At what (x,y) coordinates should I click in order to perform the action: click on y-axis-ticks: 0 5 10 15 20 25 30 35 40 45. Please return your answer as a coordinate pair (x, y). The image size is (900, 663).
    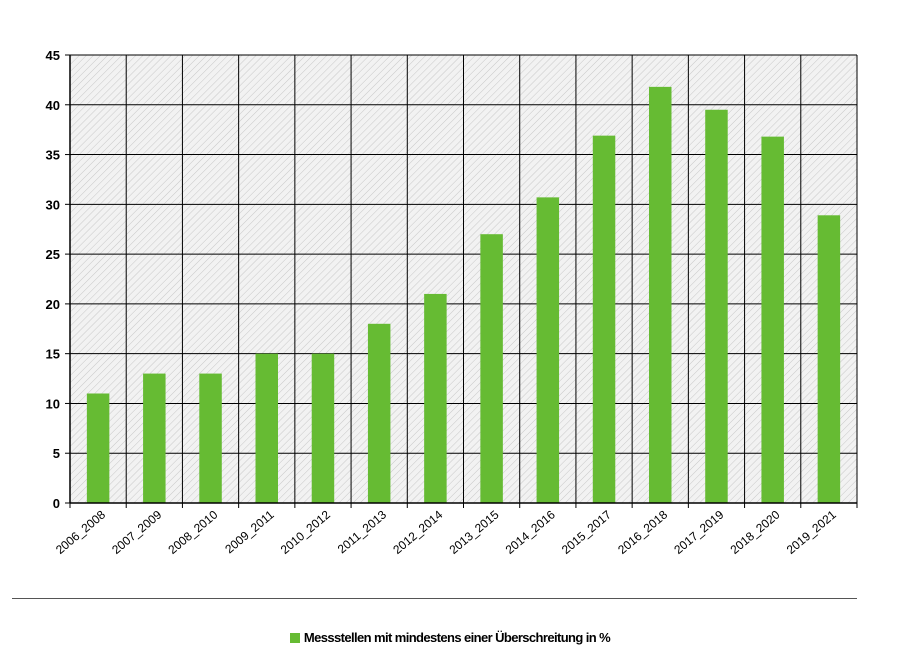
    Looking at the image, I should click on (53, 279).